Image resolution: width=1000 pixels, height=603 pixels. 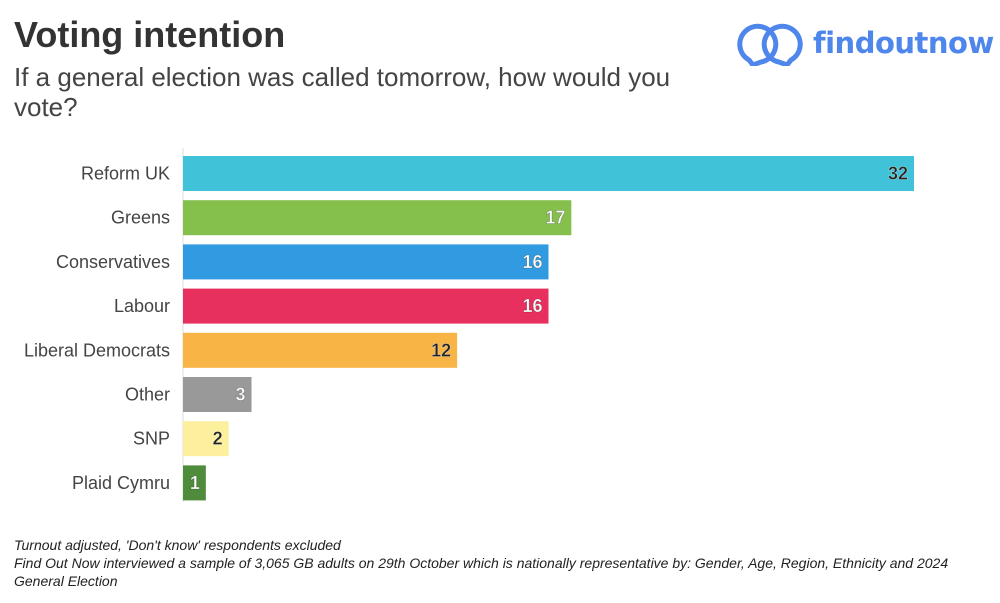 I want to click on logo-text: findoutnow, so click(x=903, y=43).